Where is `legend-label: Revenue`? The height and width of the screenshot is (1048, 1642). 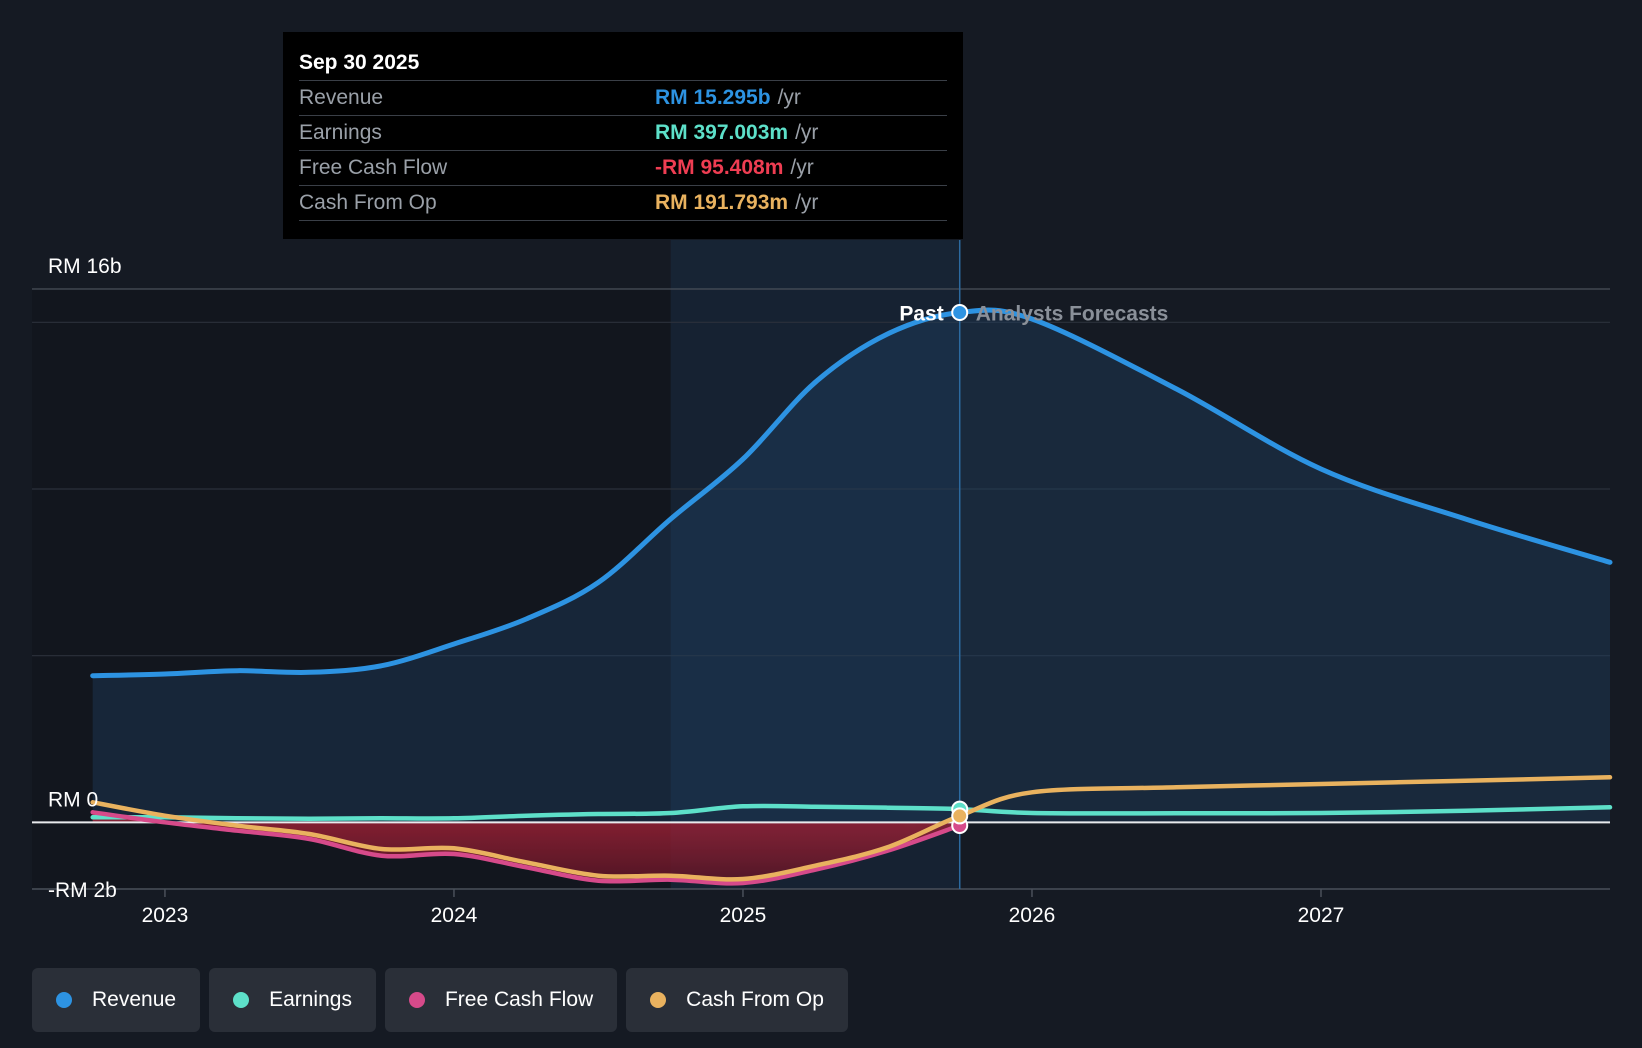 legend-label: Revenue is located at coordinates (134, 999).